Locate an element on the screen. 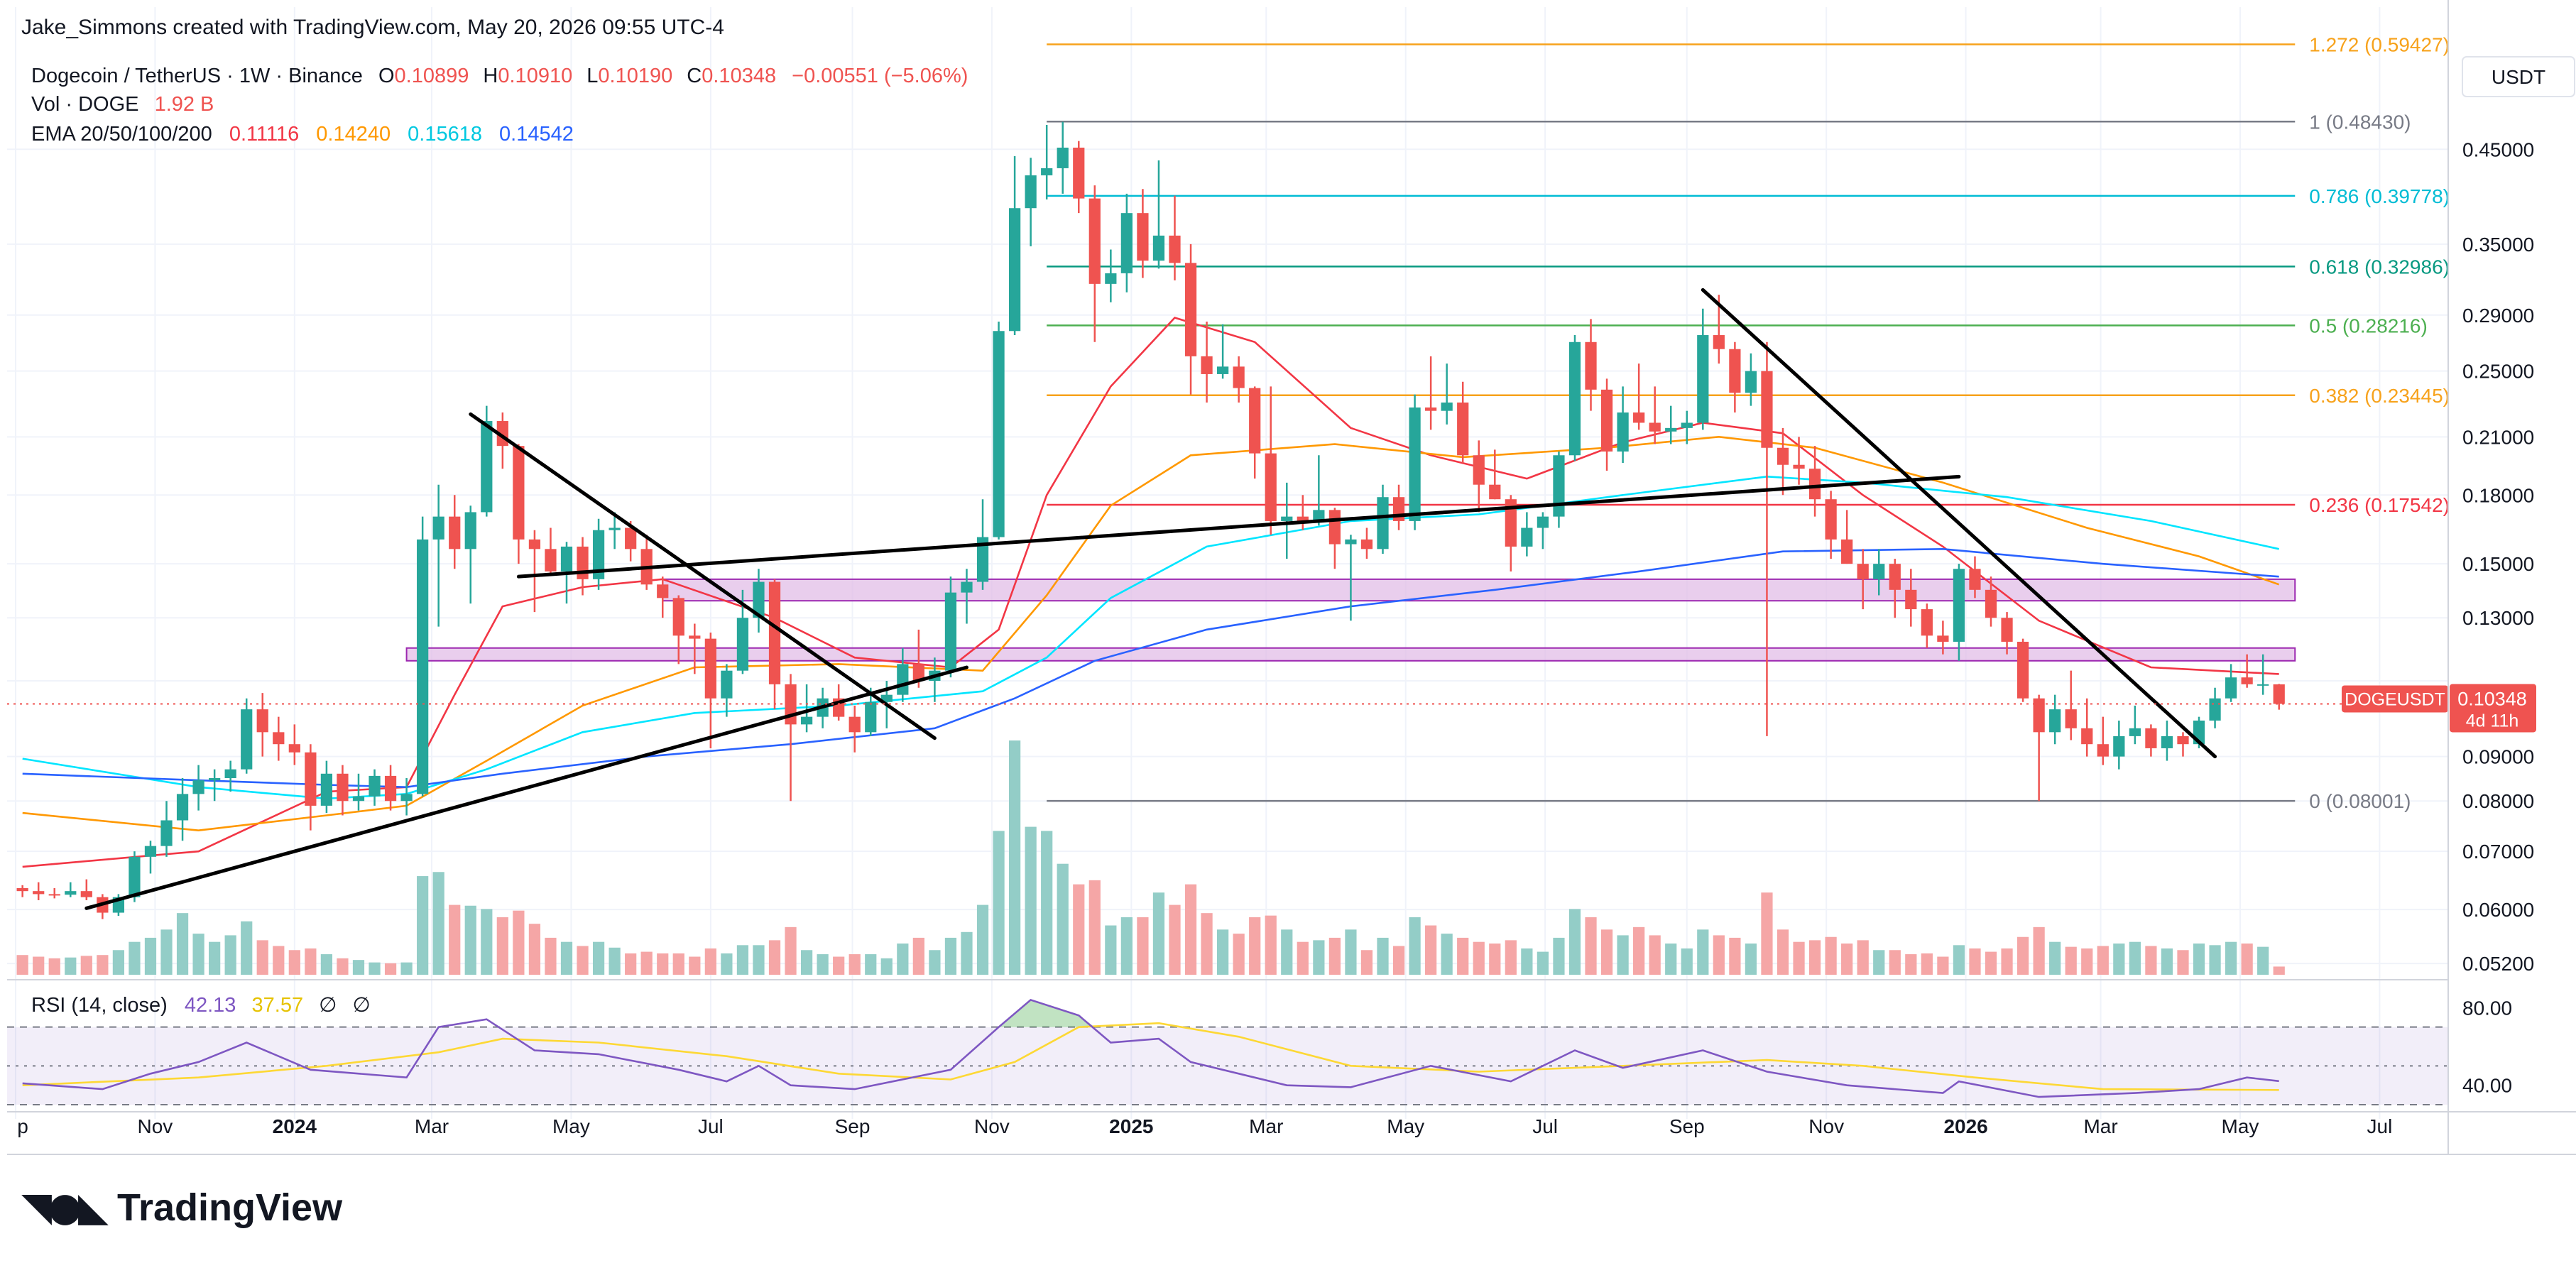  ema50-value: 0.14240 is located at coordinates (353, 134).